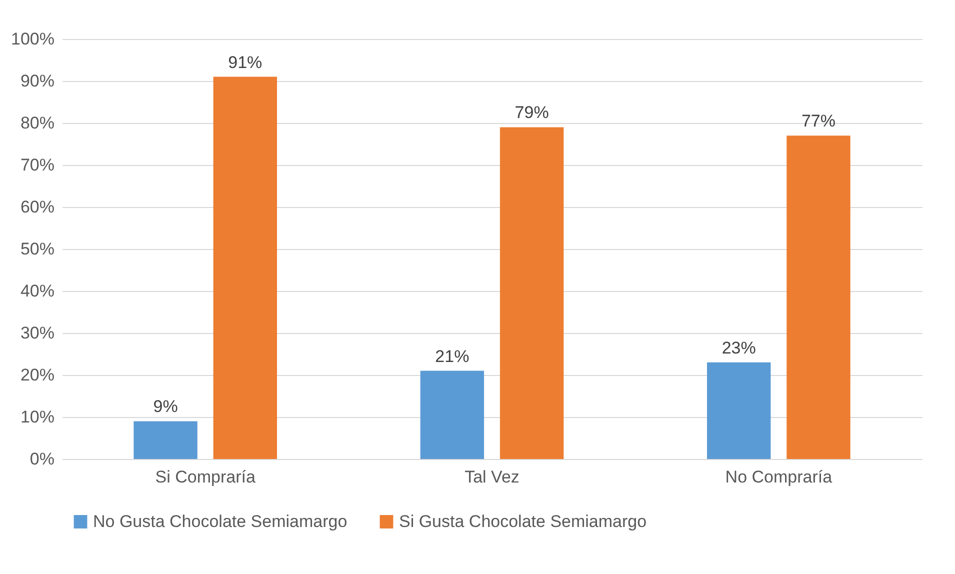 Image resolution: width=955 pixels, height=574 pixels. What do you see at coordinates (37, 207) in the screenshot?
I see `y-tick-label: 60%` at bounding box center [37, 207].